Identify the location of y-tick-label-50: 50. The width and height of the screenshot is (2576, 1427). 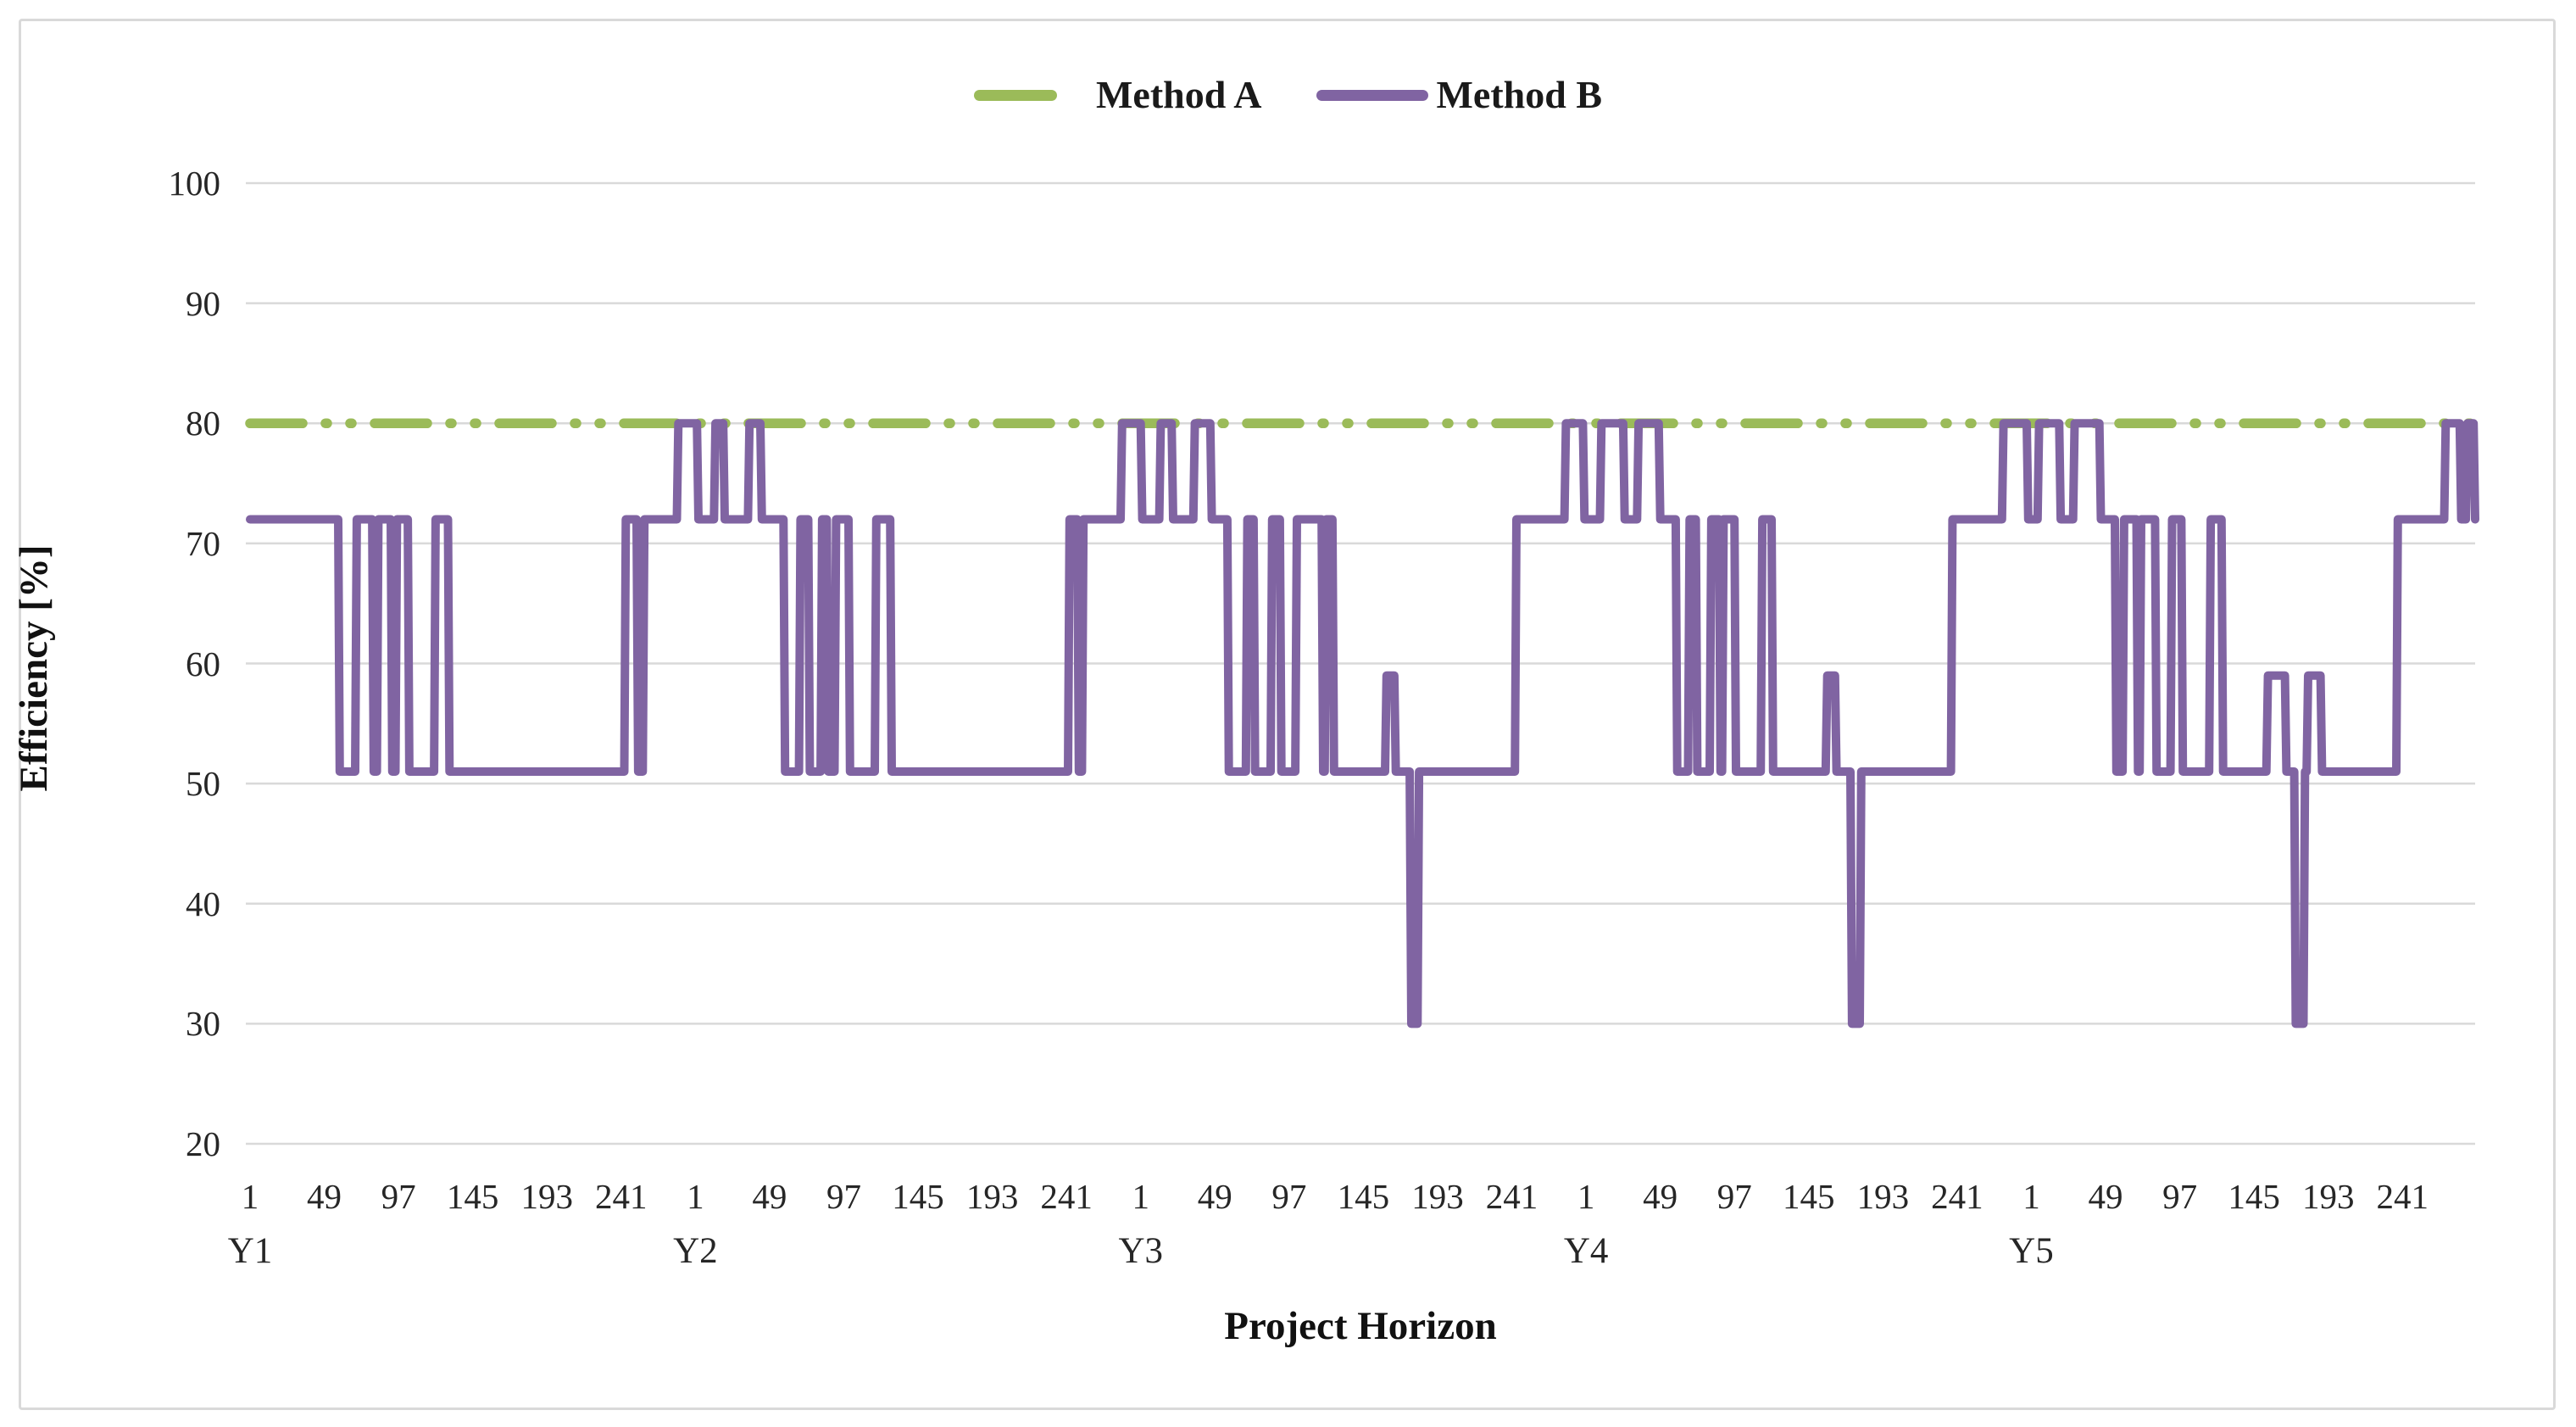
(203, 784).